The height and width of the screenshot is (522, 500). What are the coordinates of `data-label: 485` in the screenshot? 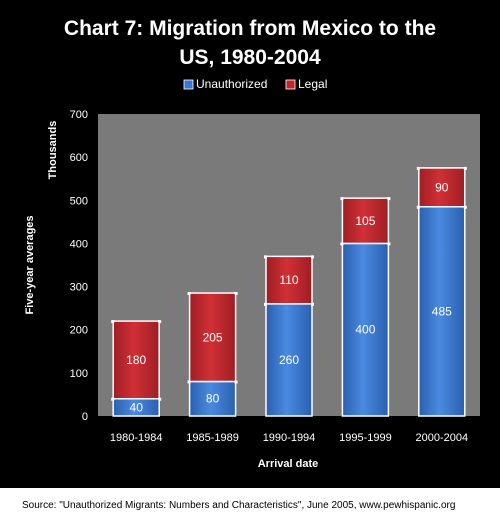 It's located at (442, 311).